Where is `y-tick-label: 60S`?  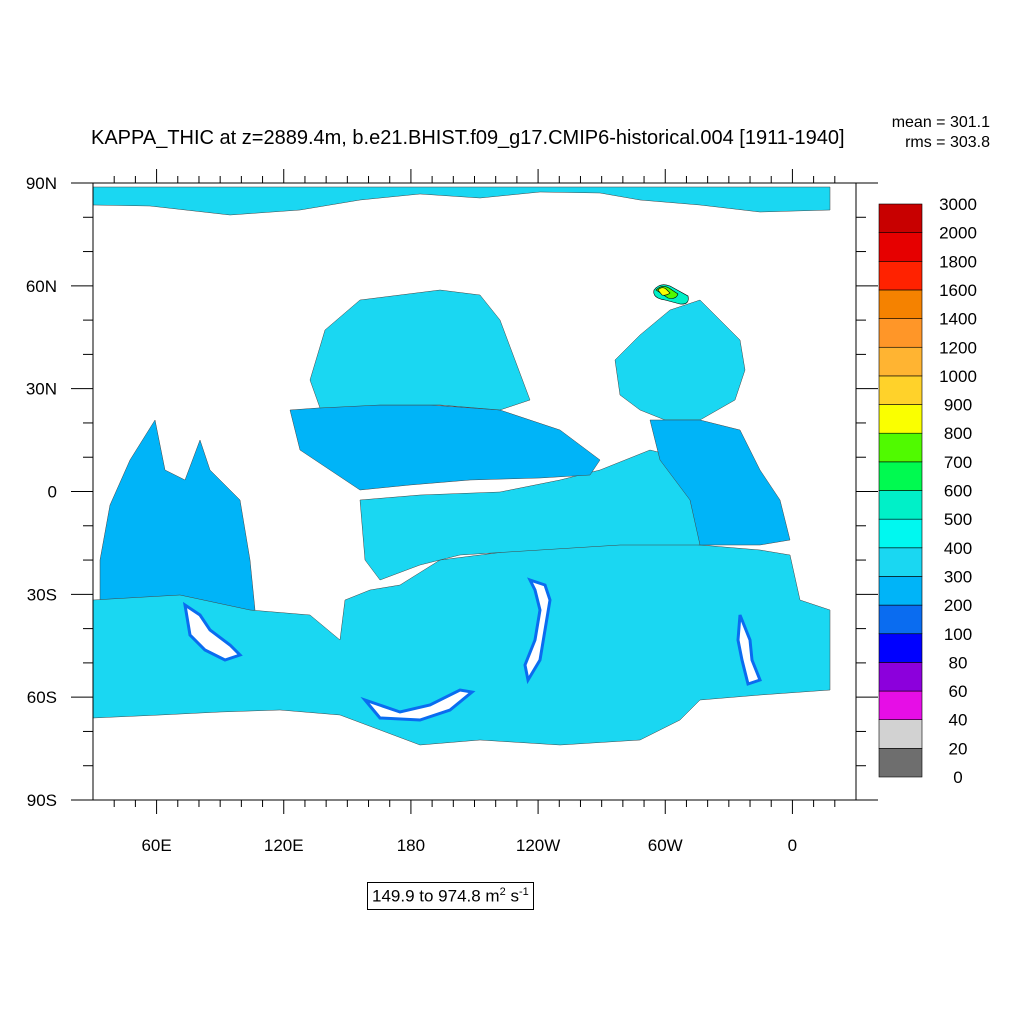
y-tick-label: 60S is located at coordinates (42, 697).